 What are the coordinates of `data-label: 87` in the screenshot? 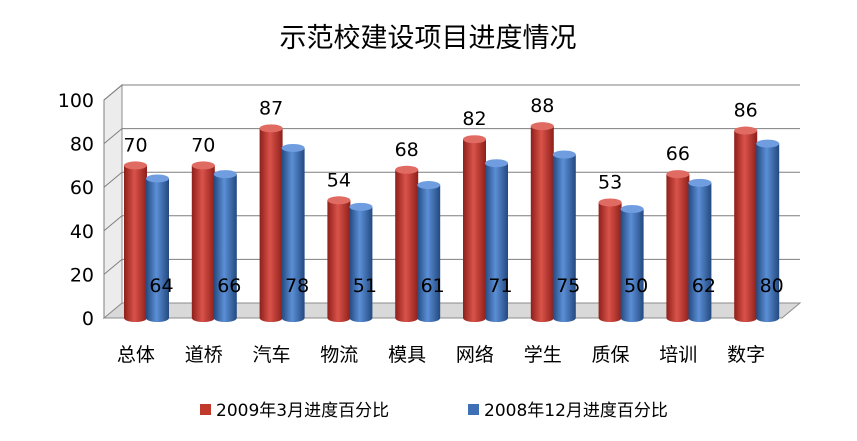 It's located at (271, 108).